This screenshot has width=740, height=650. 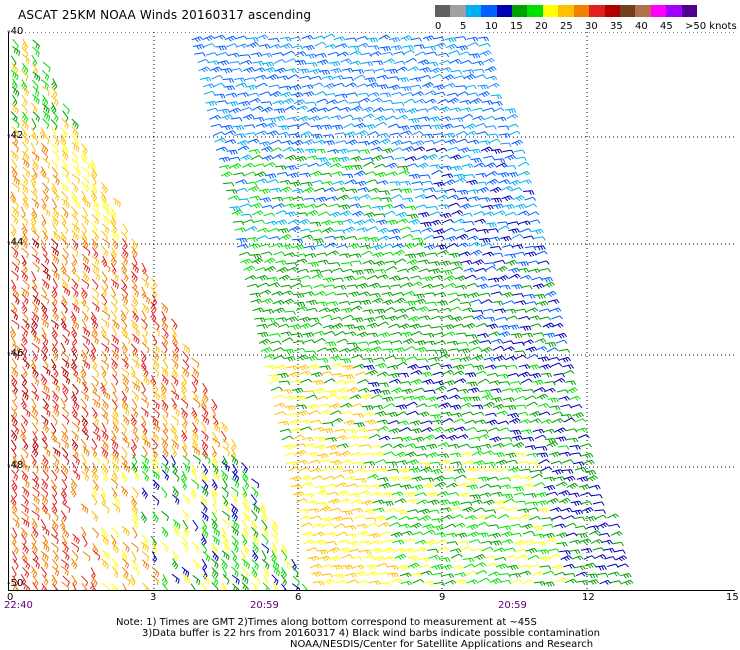 I want to click on legend-label: 45, so click(x=666, y=26).